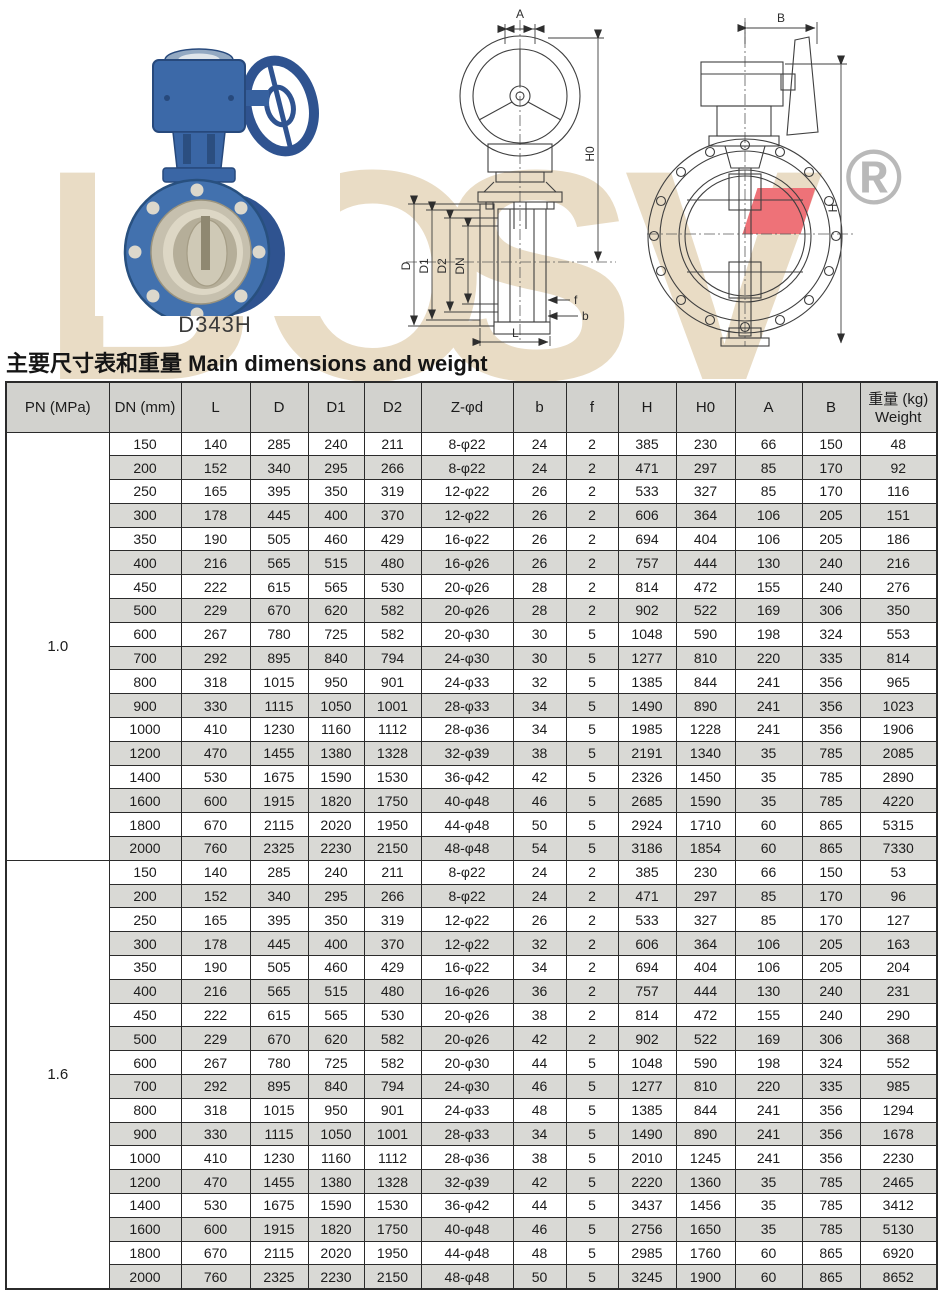 This screenshot has height=1292, width=940. What do you see at coordinates (336, 587) in the screenshot?
I see `cell: 565` at bounding box center [336, 587].